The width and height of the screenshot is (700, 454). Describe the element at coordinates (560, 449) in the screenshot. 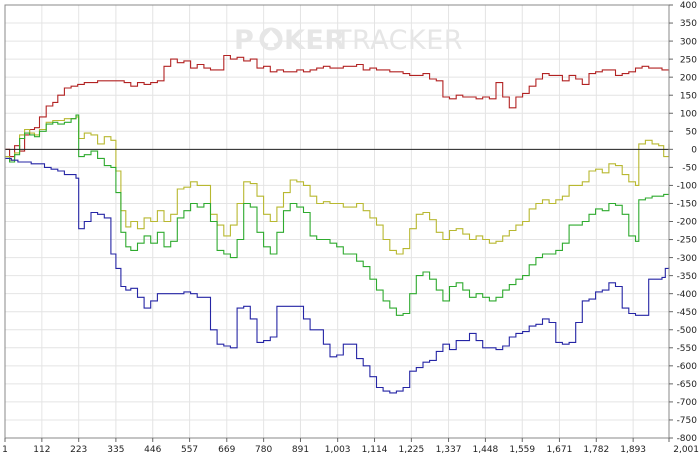

I see `x-tick-label: 1,671` at that location.